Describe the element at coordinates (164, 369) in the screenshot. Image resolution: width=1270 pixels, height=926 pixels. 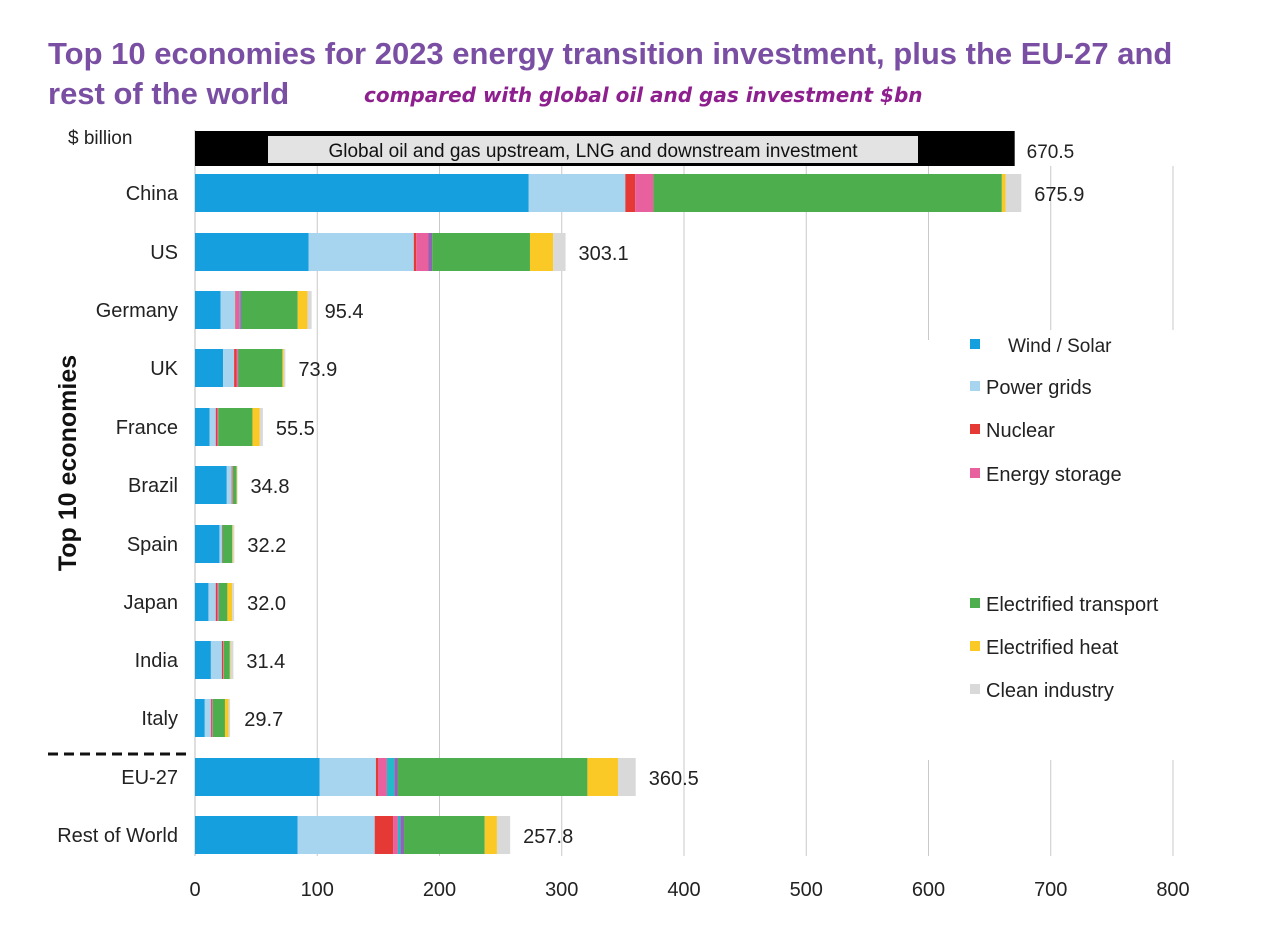
I see `category-label-uk: UK` at that location.